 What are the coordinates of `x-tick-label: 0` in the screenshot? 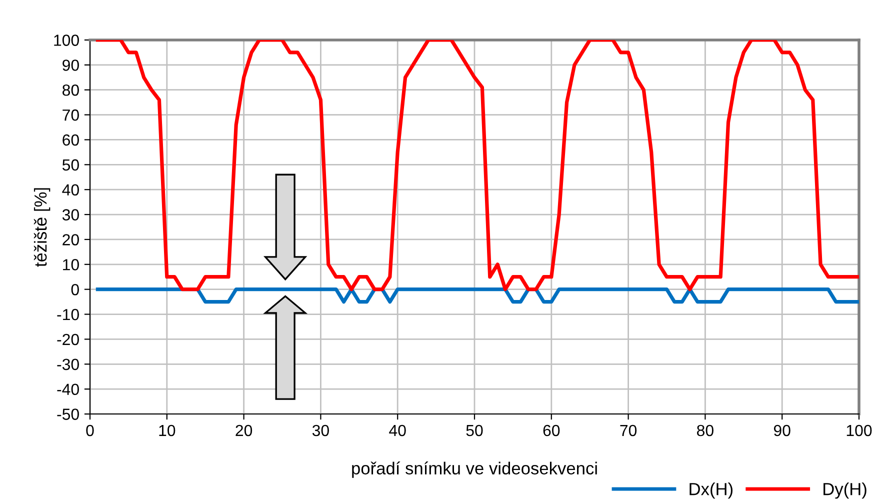 It's located at (90, 430).